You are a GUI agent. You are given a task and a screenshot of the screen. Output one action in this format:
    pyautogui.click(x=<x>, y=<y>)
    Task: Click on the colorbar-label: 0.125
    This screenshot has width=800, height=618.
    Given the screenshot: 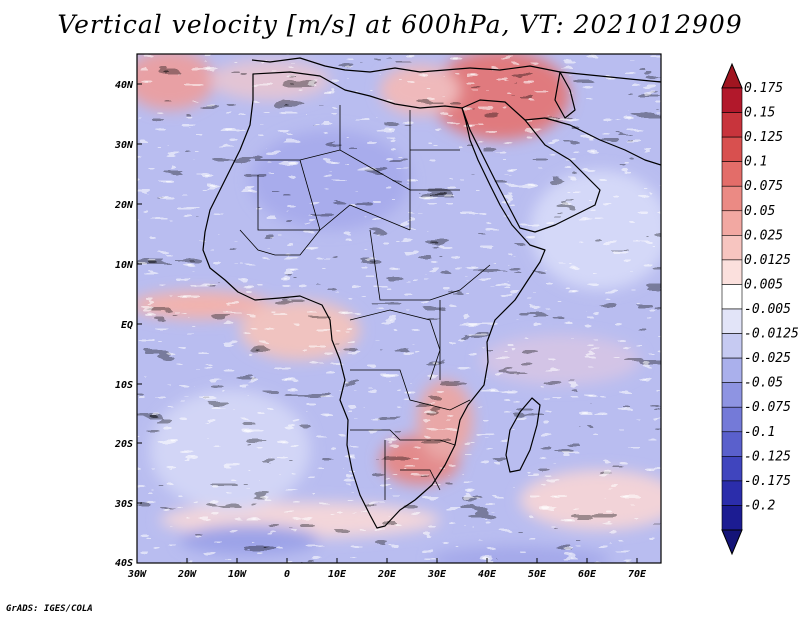 What is the action you would take?
    pyautogui.click(x=763, y=137)
    